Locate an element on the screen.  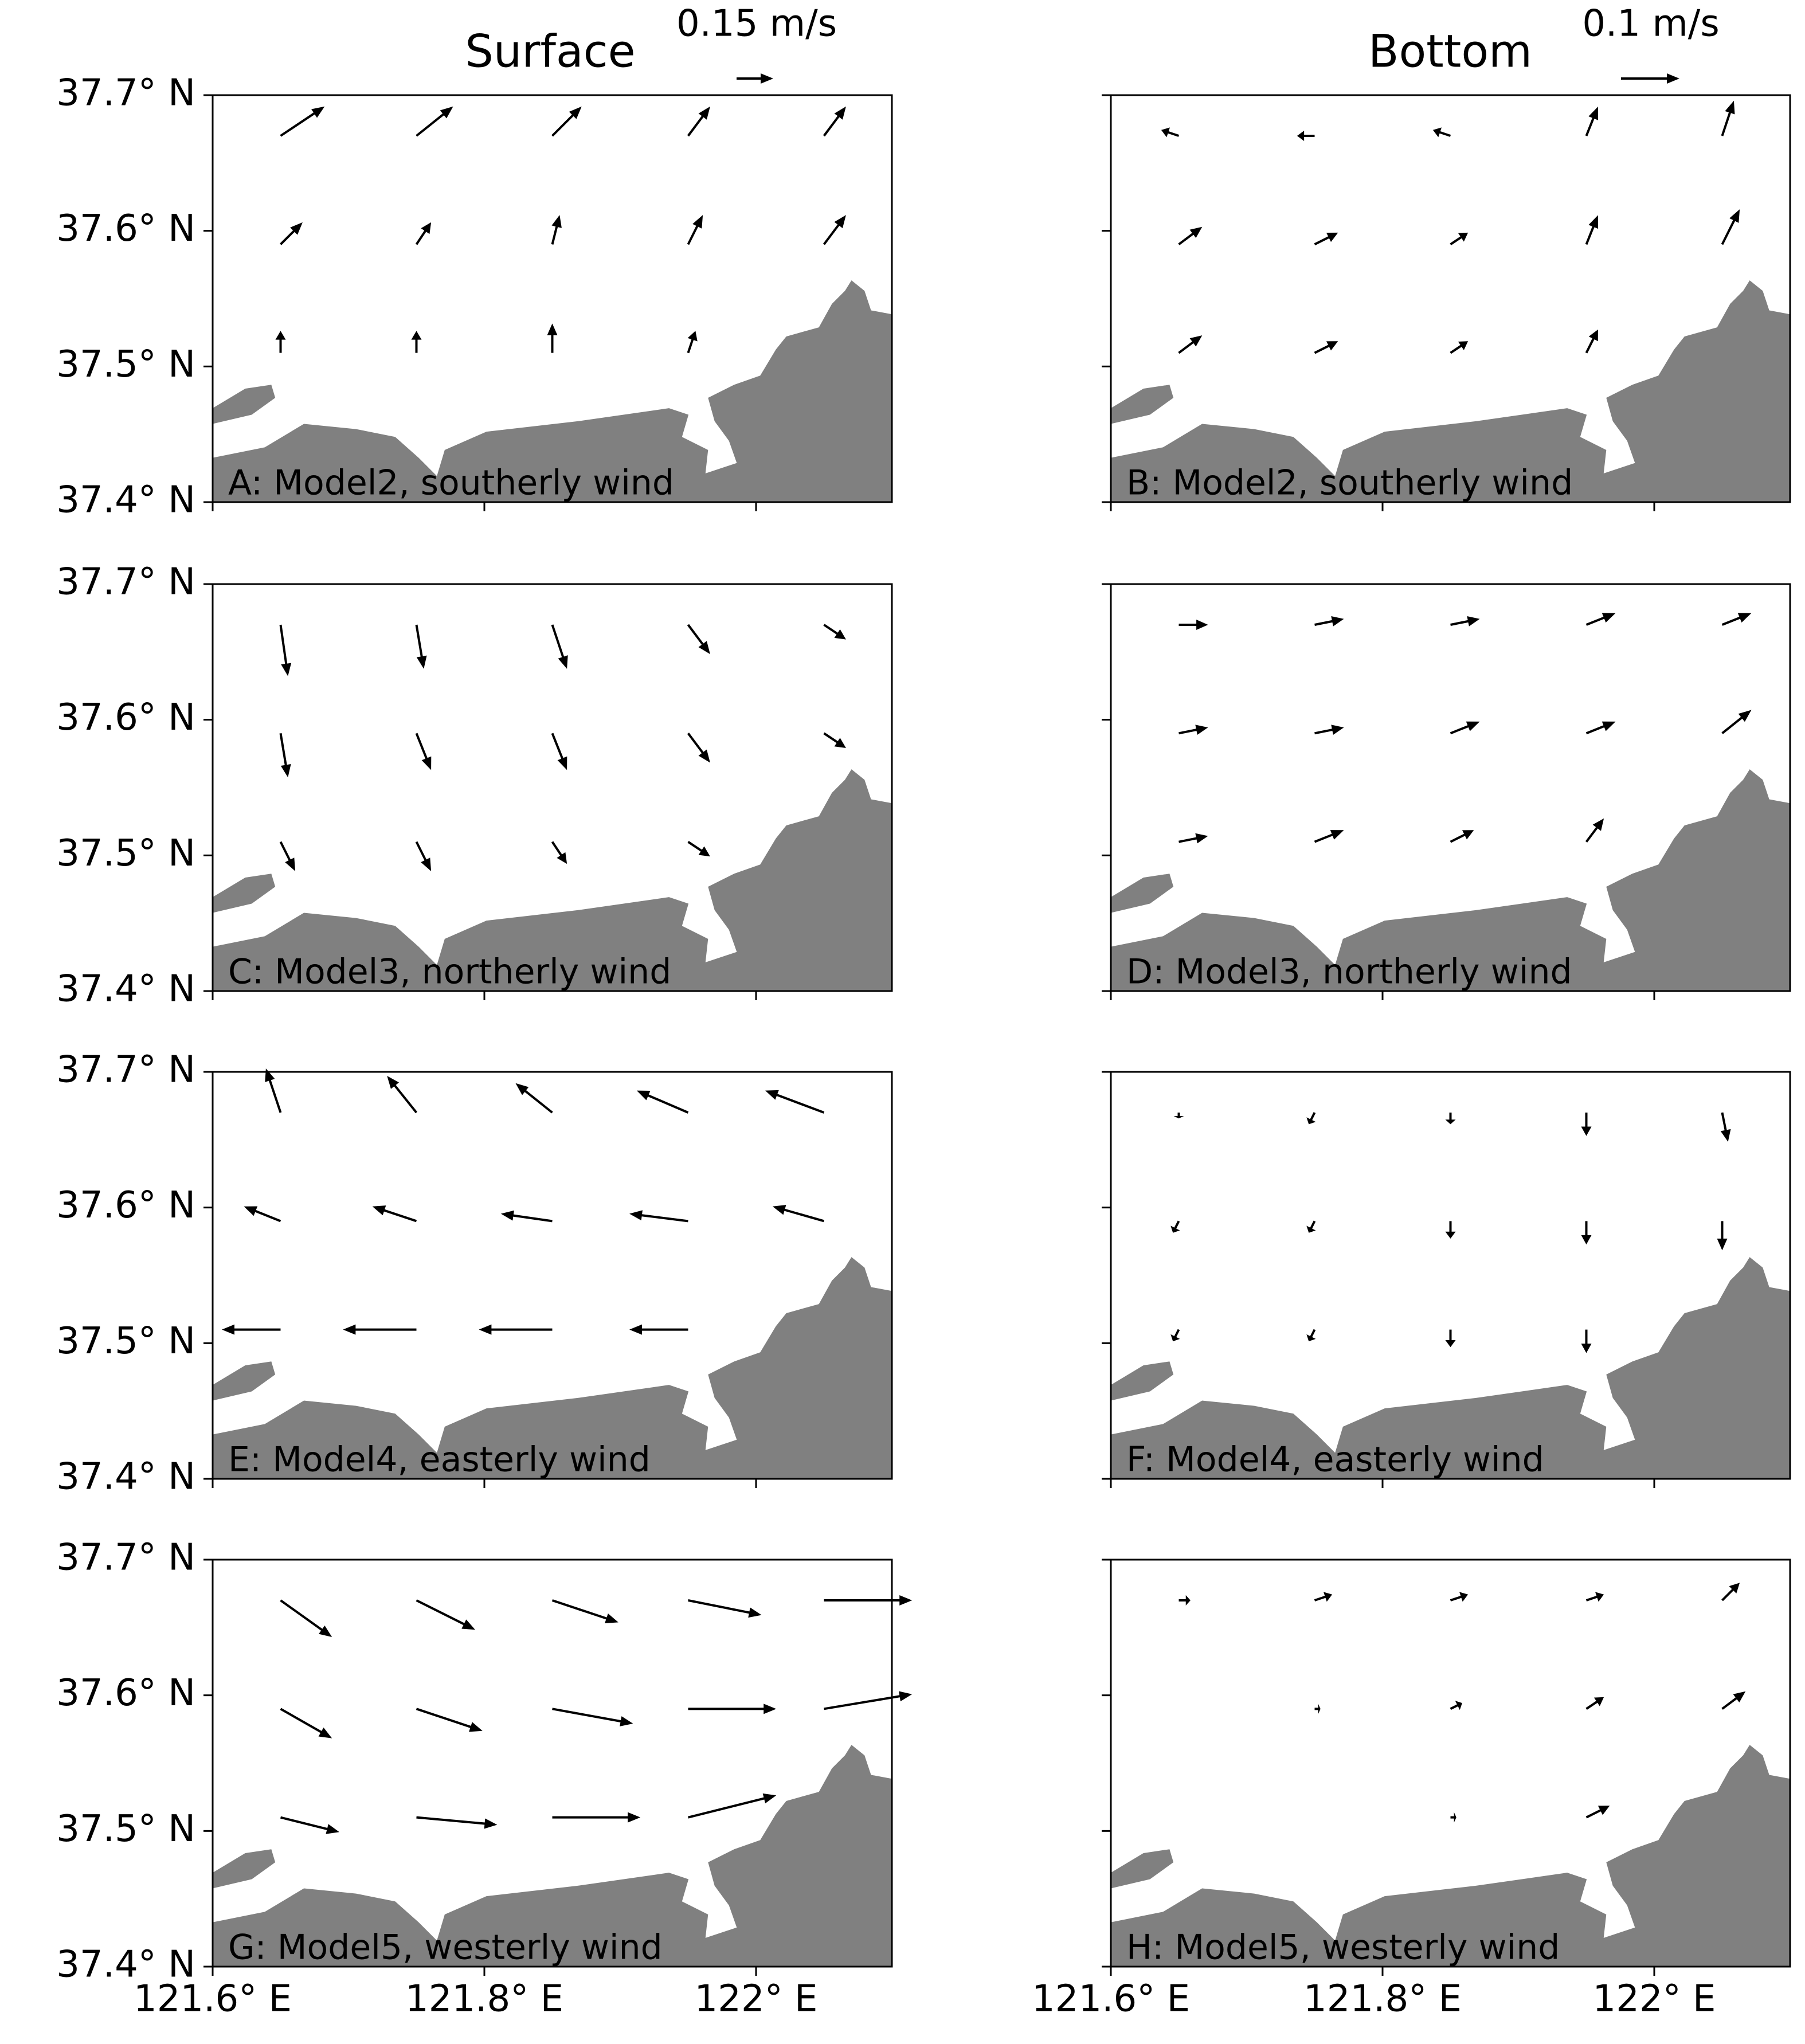
y-tick-label: 37.5° N is located at coordinates (125, 1341).